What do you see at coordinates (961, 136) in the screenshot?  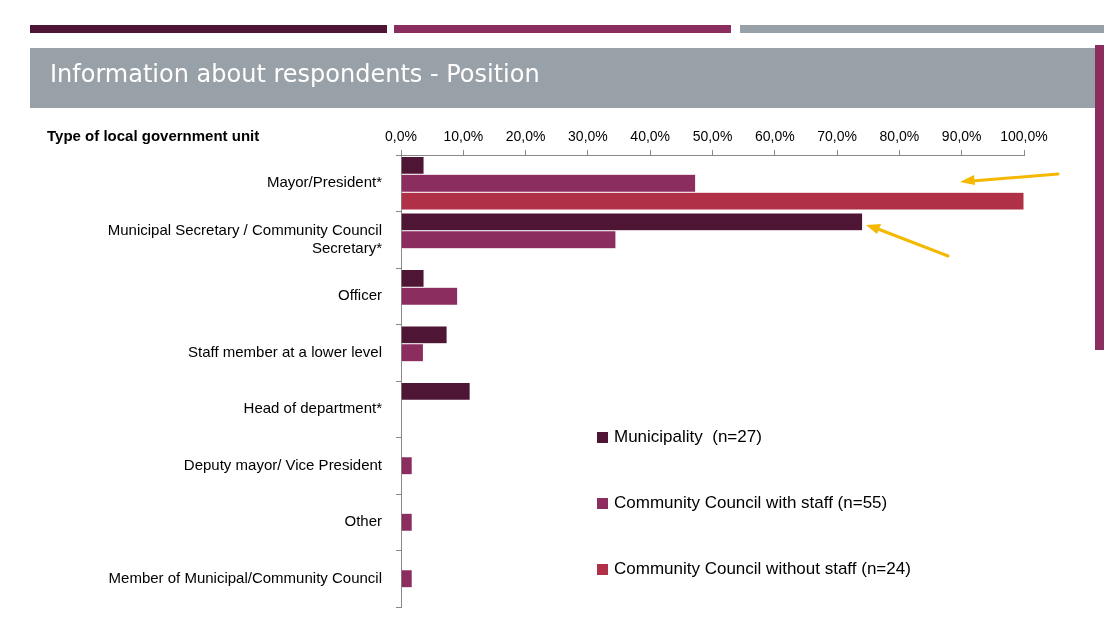 I see `x-tick-label: 90,0%` at bounding box center [961, 136].